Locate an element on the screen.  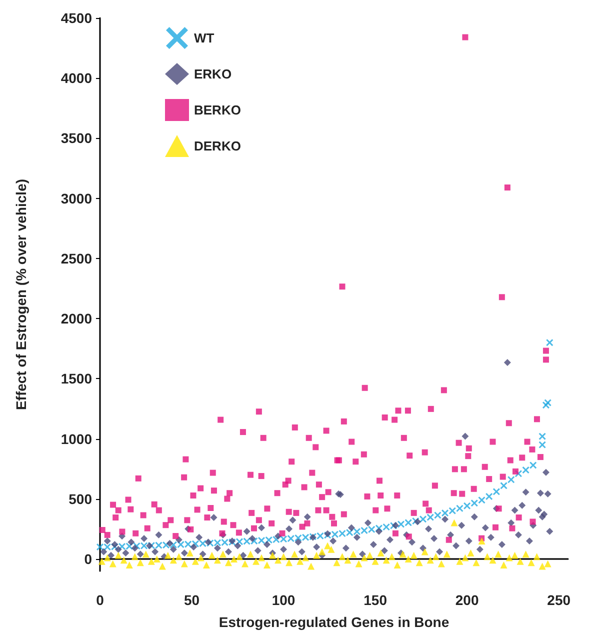
x-tick-label: 200 is located at coordinates (467, 600).